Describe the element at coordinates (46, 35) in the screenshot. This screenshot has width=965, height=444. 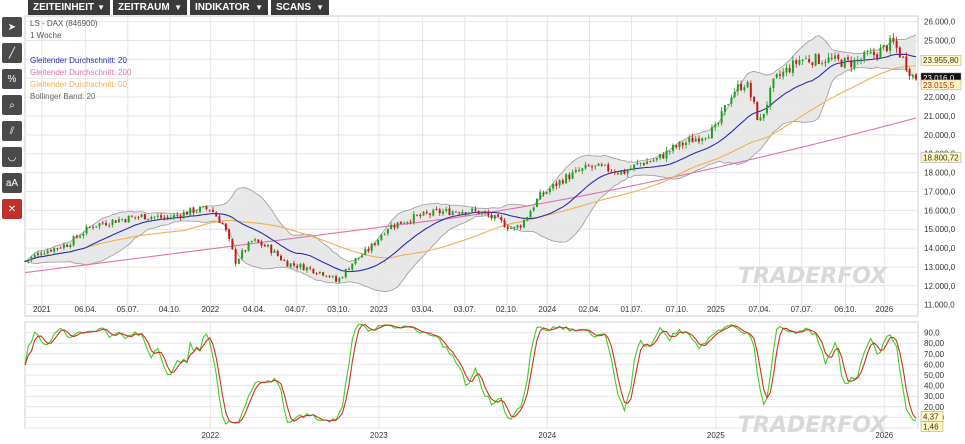
I see `legend-period: 1 Woche` at that location.